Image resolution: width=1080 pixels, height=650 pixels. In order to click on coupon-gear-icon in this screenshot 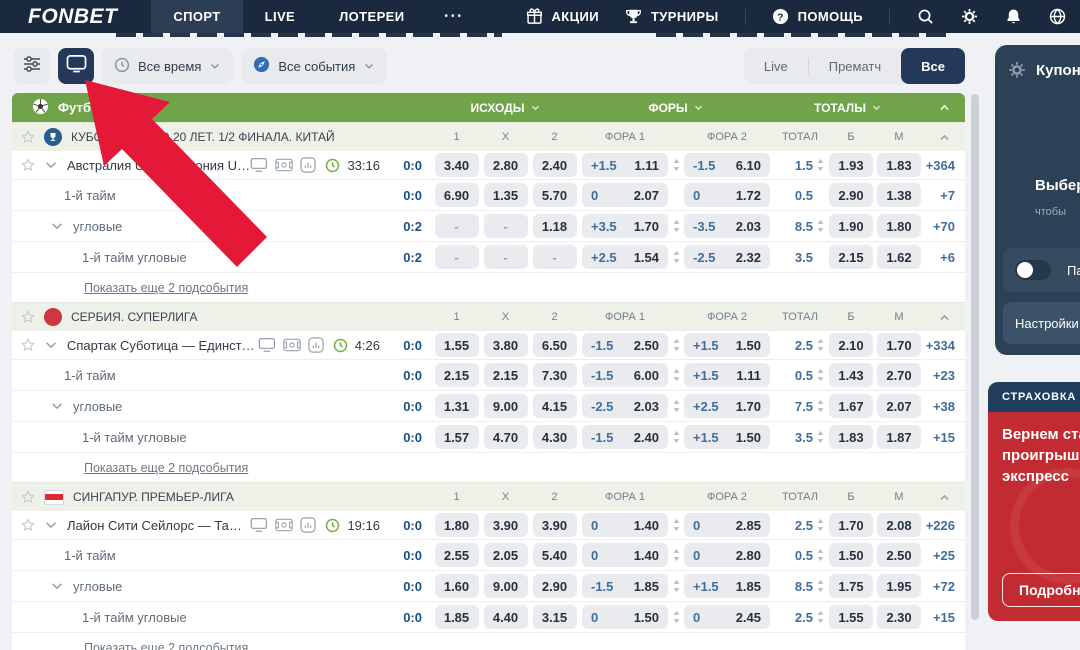, I will do `click(1017, 70)`.